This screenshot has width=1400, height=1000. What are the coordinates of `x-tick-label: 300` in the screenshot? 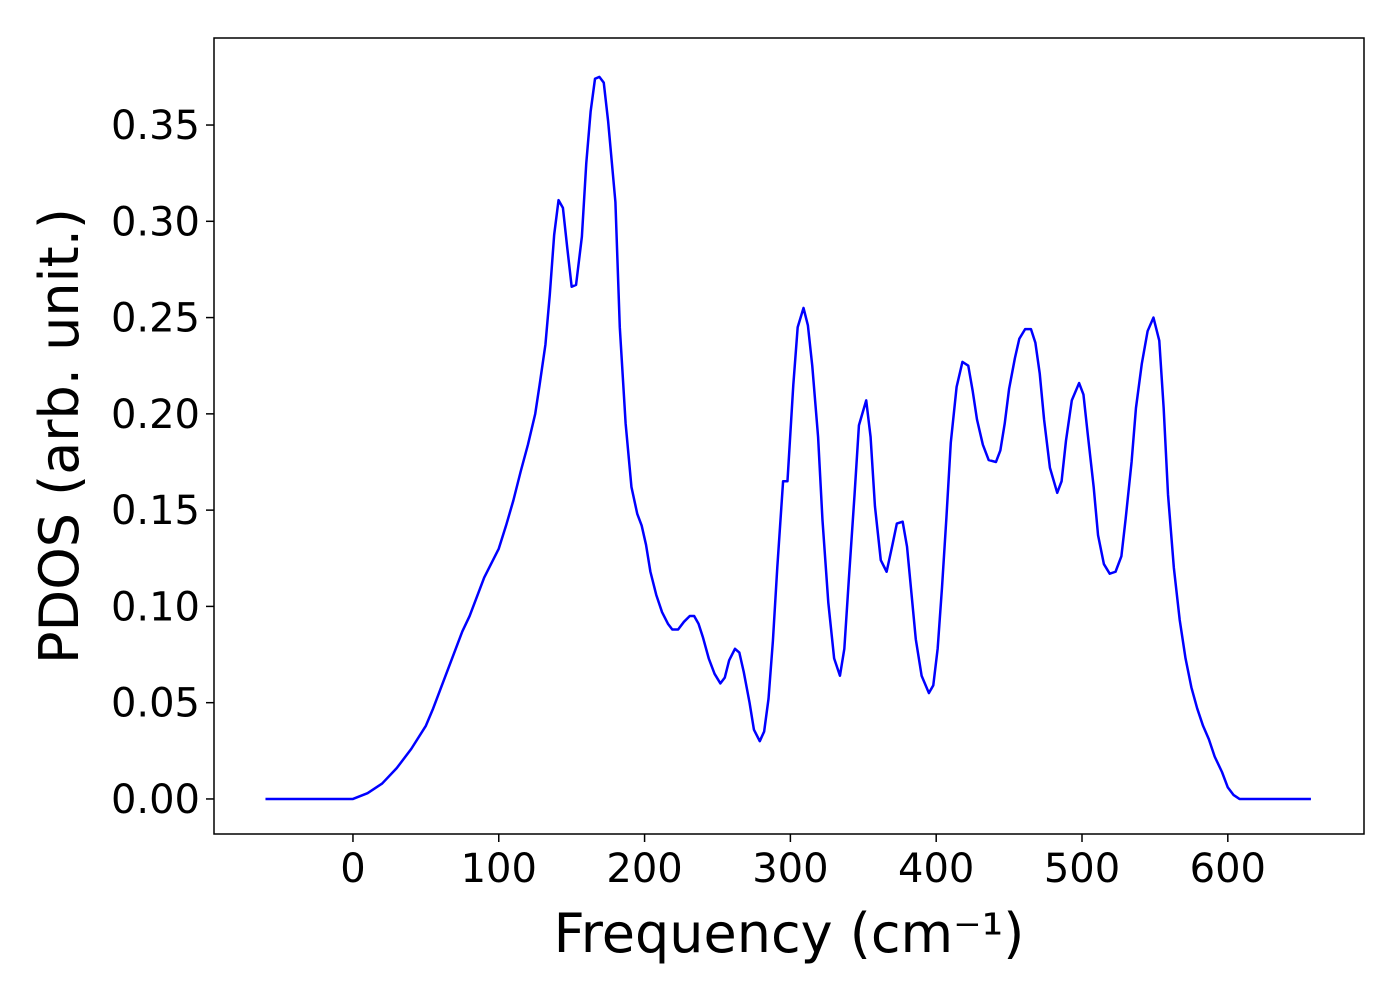 It's located at (790, 869).